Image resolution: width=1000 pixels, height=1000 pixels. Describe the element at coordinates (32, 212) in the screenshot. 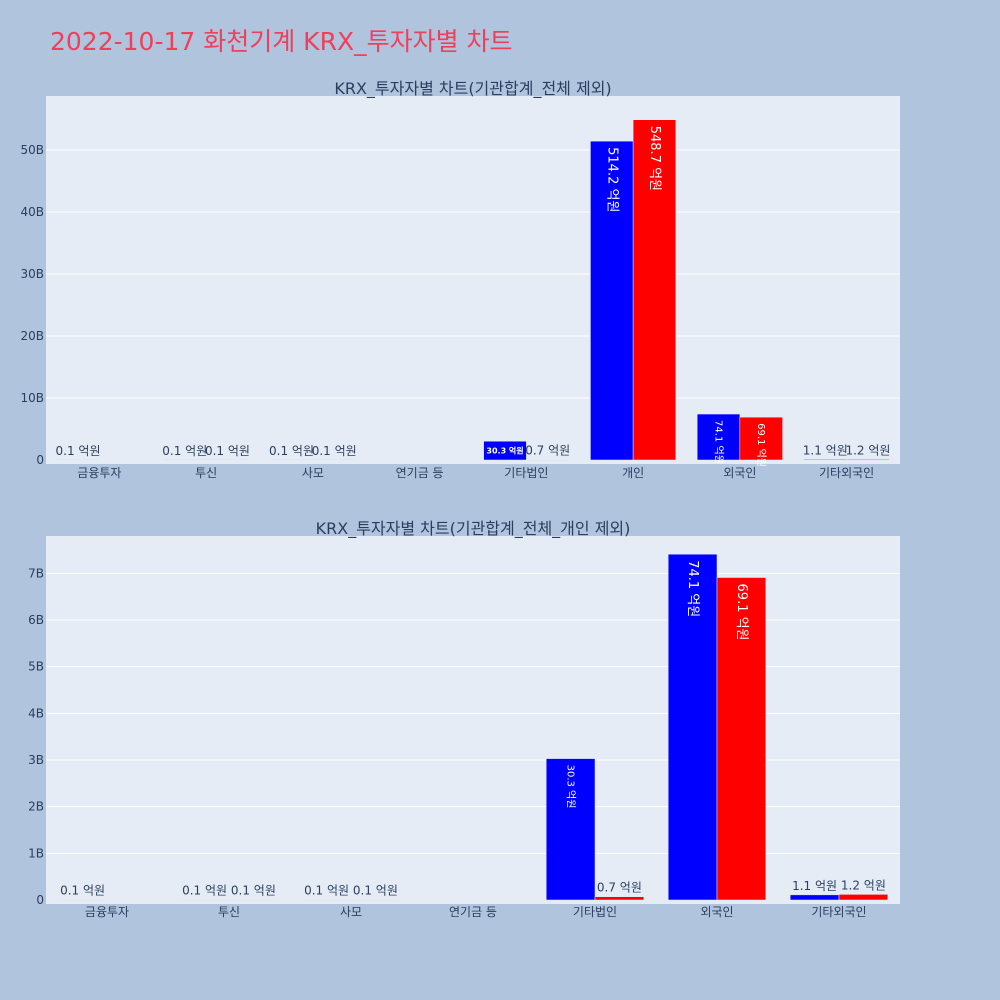

I see `chart1-ytick-label: 40B` at that location.